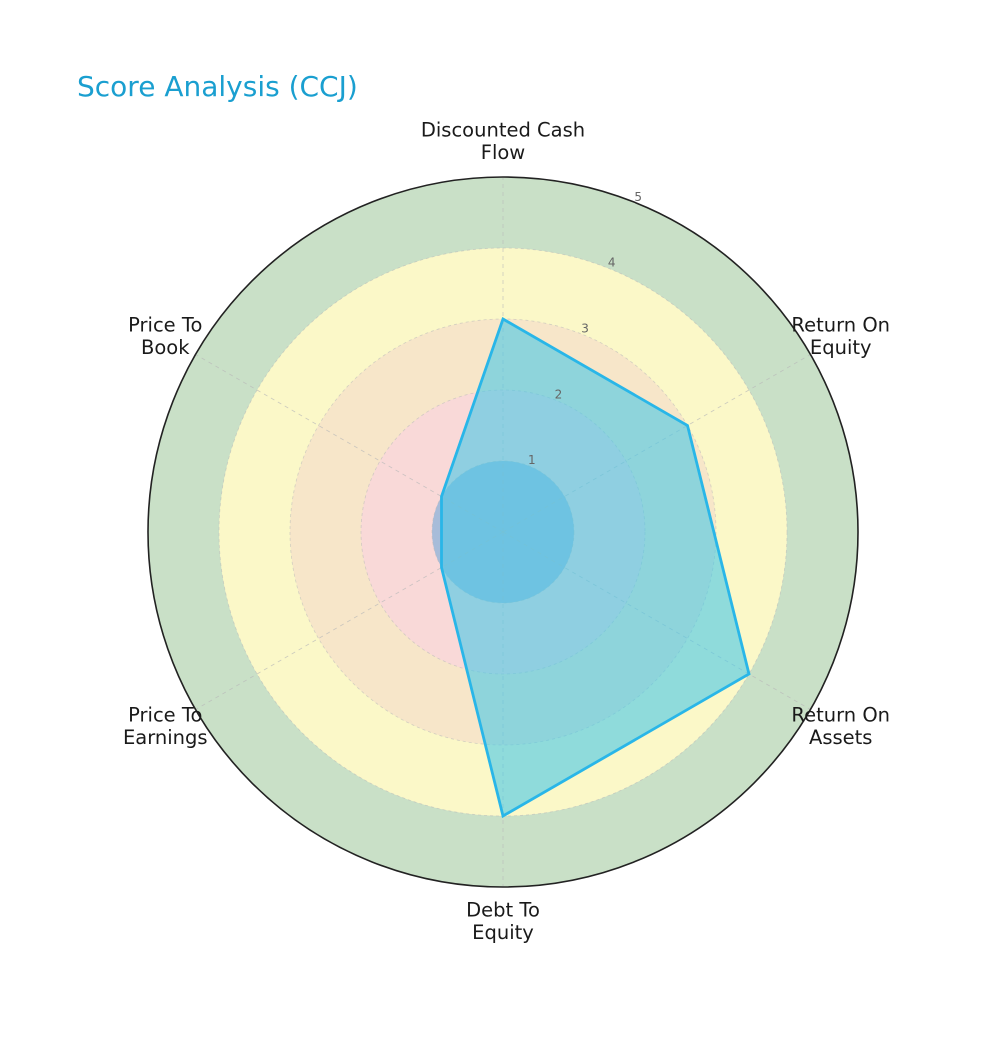 This screenshot has height=1057, width=1000. Describe the element at coordinates (503, 932) in the screenshot. I see `axis-label-4-line-2: Equity` at that location.